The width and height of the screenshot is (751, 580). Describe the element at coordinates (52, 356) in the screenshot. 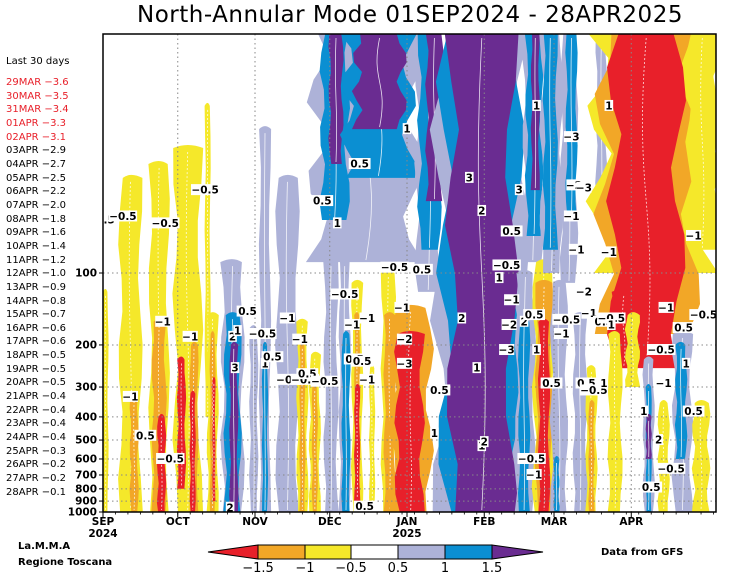

I see `row-value: −0.5` at that location.